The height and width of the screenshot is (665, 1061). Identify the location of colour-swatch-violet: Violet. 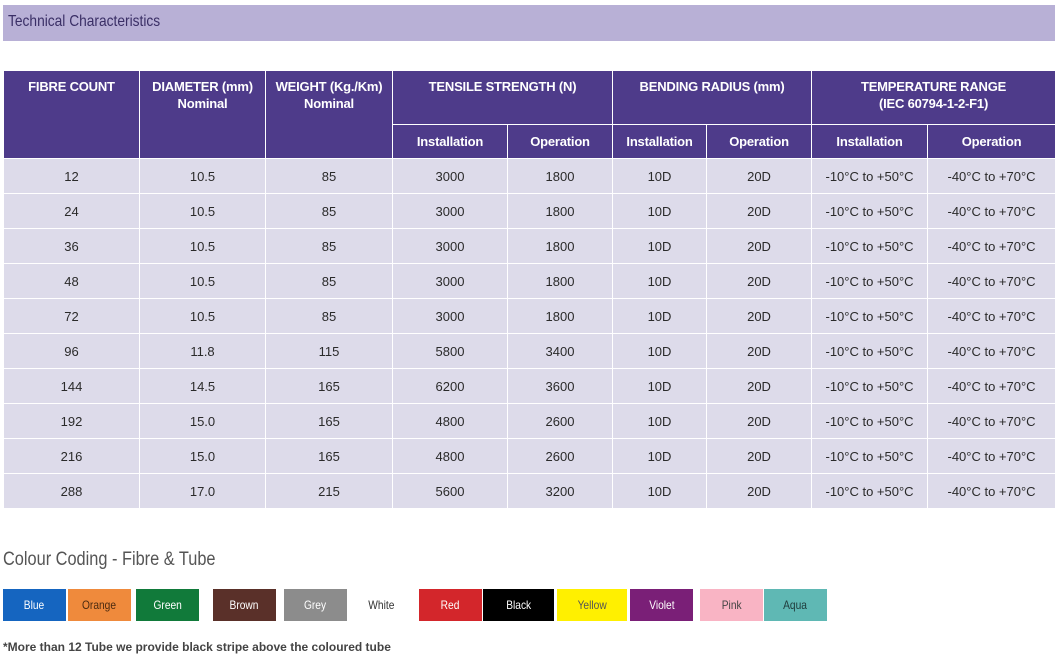
(661, 605).